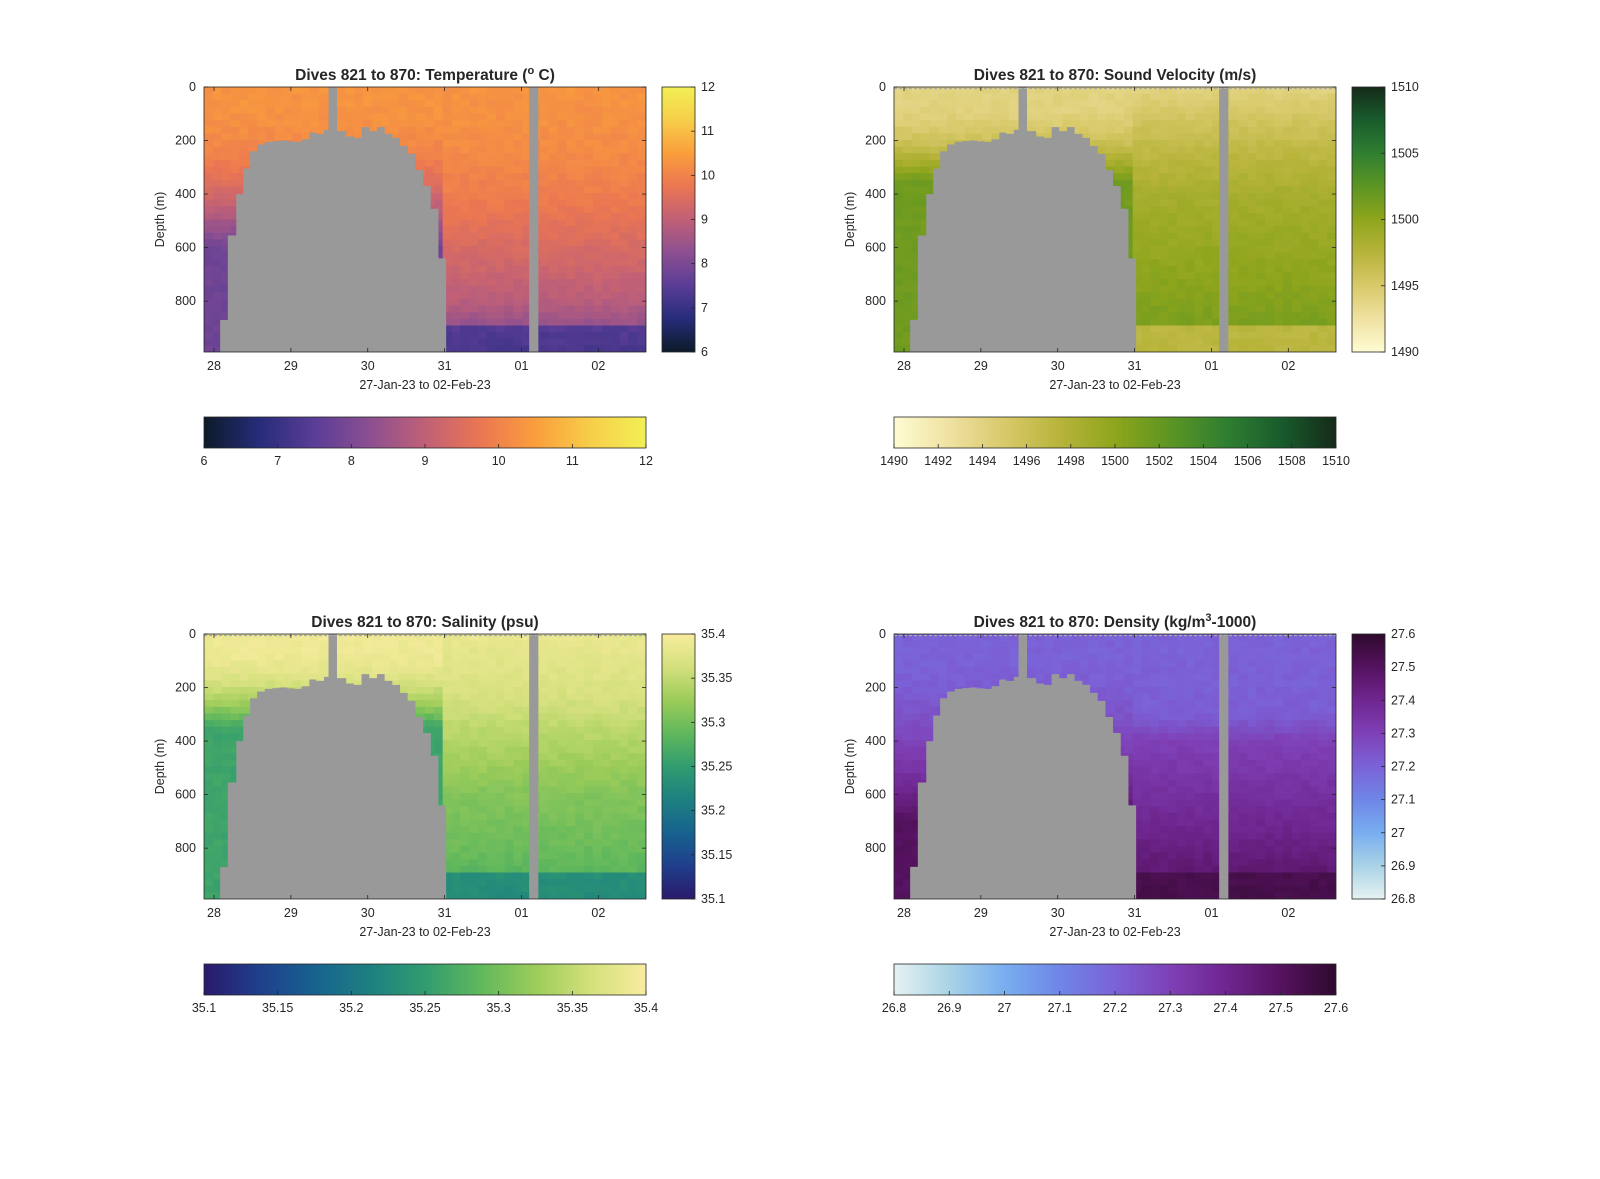 The height and width of the screenshot is (1179, 1600). Describe the element at coordinates (425, 239) in the screenshot. I see `no-data-seafloor` at that location.